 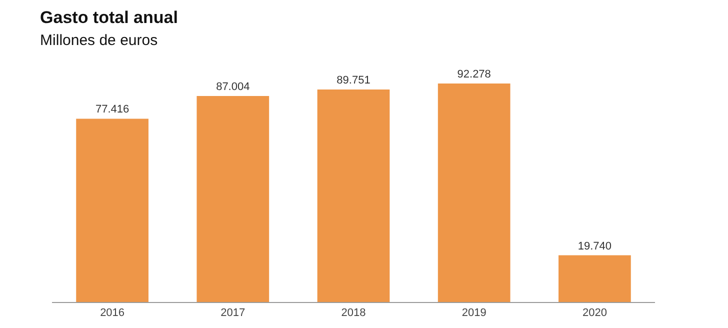 I want to click on data-label: 19.740, so click(x=595, y=246).